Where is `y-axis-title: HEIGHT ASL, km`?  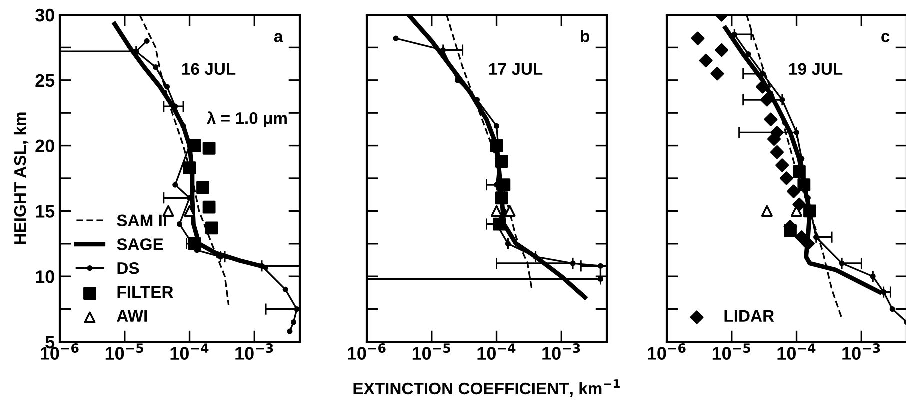
y-axis-title: HEIGHT ASL, km is located at coordinates (21, 178).